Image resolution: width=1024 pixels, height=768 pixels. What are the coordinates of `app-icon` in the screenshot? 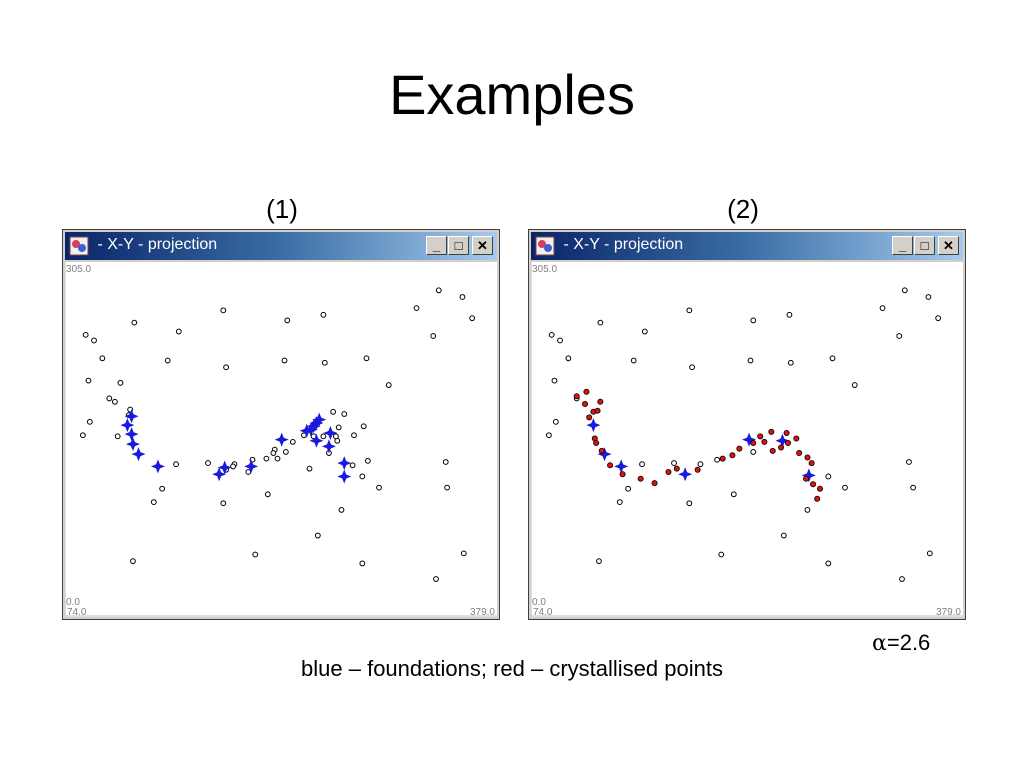 It's located at (79, 246).